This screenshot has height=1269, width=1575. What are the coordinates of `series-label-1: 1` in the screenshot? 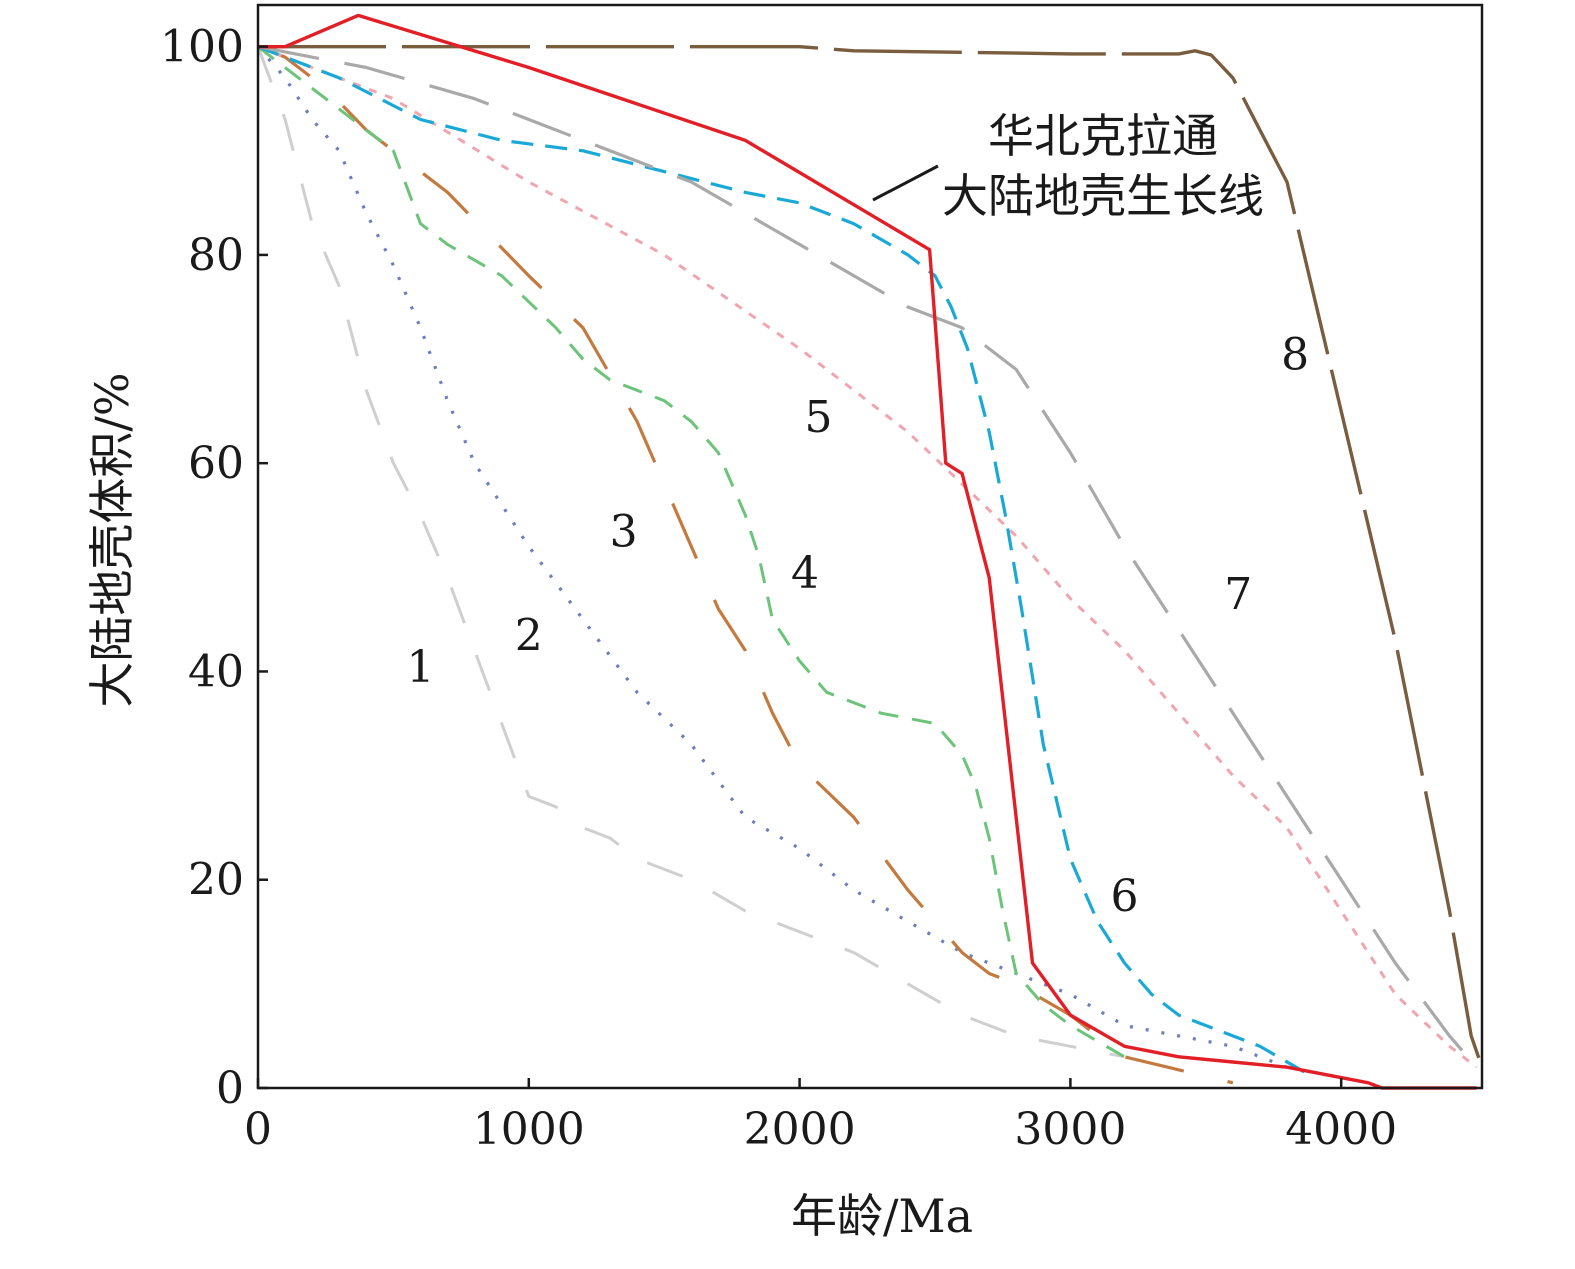 It's located at (420, 667).